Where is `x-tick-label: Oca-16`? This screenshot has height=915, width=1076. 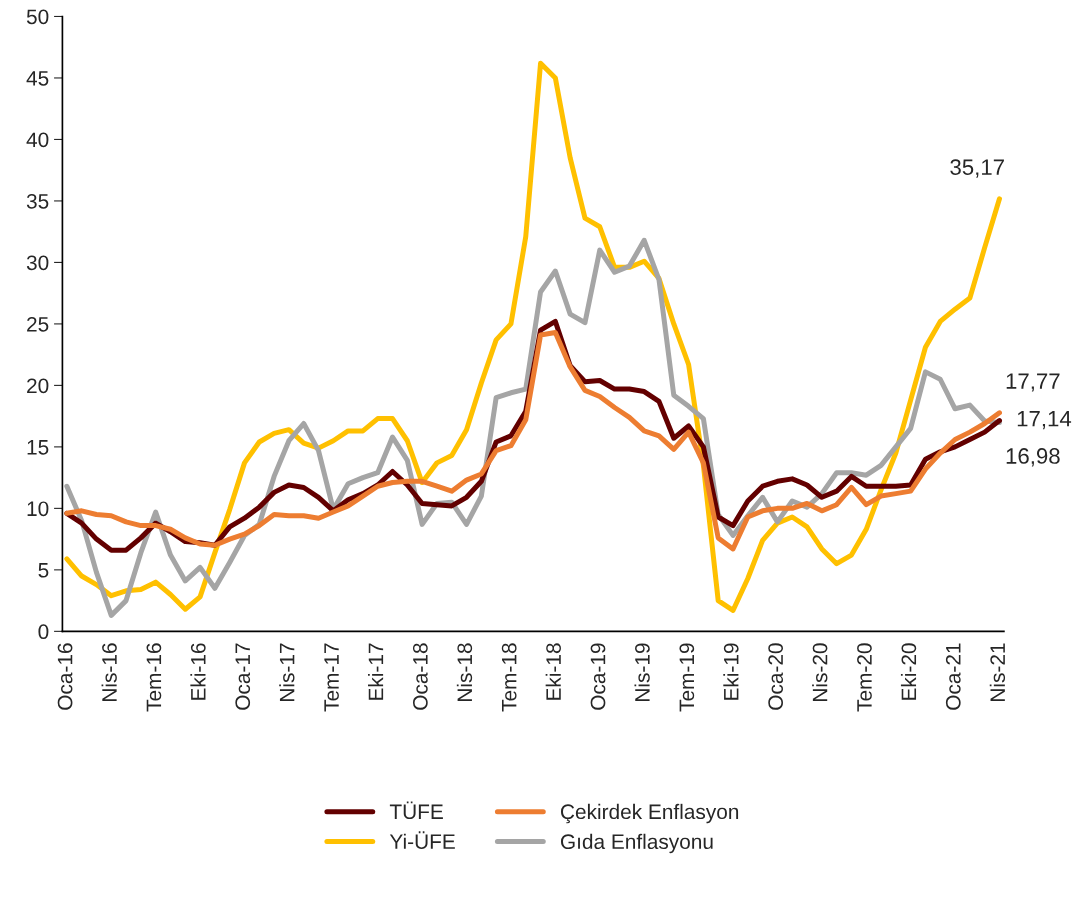 x-tick-label: Oca-16 is located at coordinates (65, 676).